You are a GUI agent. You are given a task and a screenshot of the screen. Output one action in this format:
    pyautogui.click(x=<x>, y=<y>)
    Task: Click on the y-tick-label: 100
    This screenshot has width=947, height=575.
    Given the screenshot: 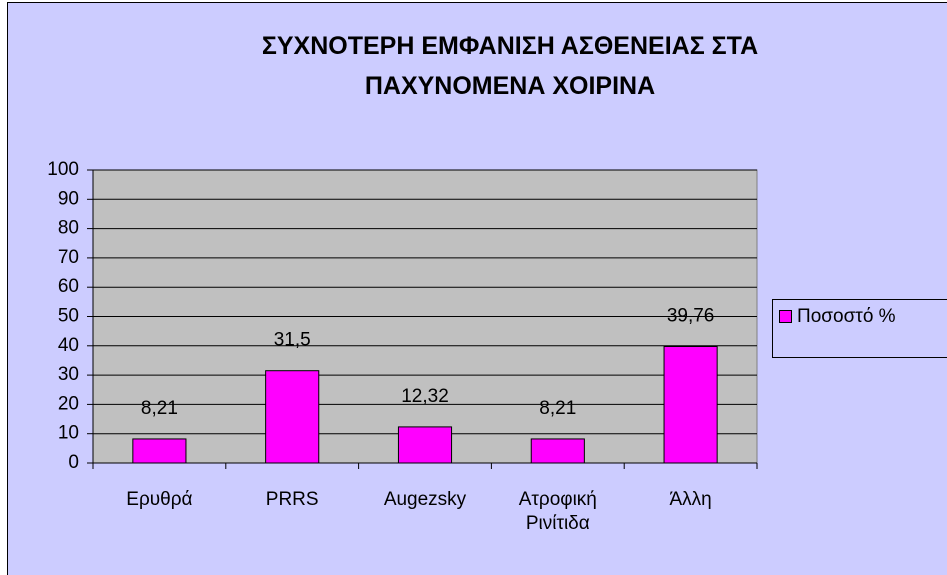 What is the action you would take?
    pyautogui.click(x=63, y=169)
    